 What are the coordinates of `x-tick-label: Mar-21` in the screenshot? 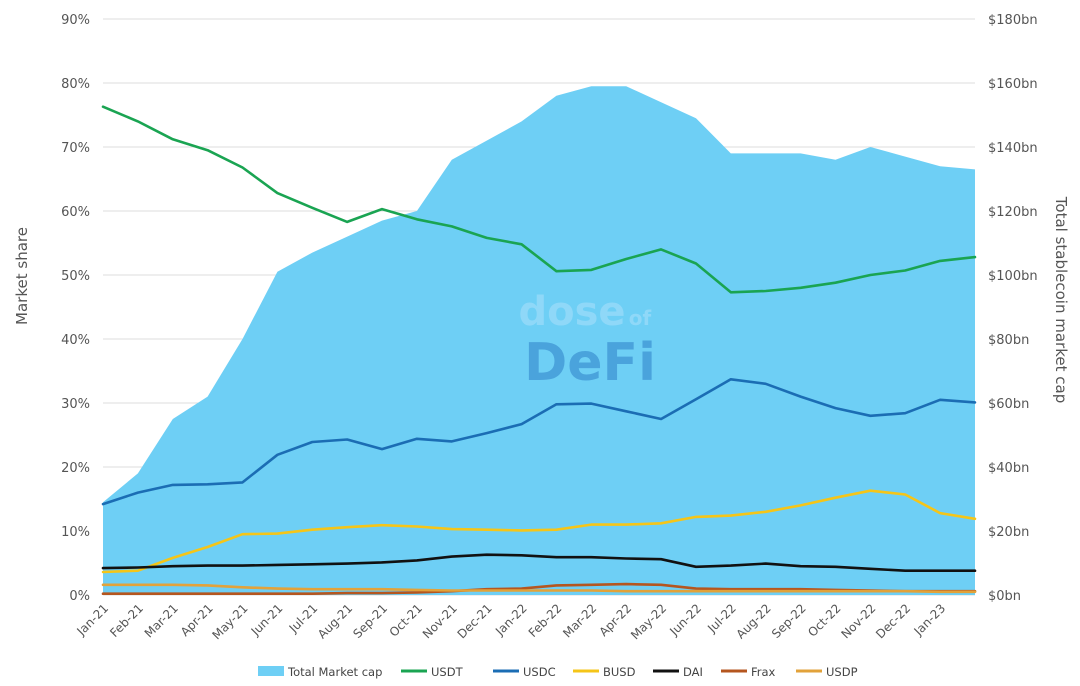 It's located at (161, 620).